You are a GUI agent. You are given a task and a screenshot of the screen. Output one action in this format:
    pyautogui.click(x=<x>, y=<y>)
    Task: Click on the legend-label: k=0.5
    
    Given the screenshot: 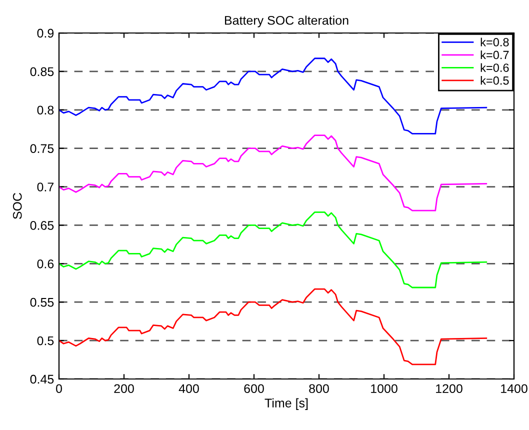 What is the action you would take?
    pyautogui.click(x=494, y=80)
    